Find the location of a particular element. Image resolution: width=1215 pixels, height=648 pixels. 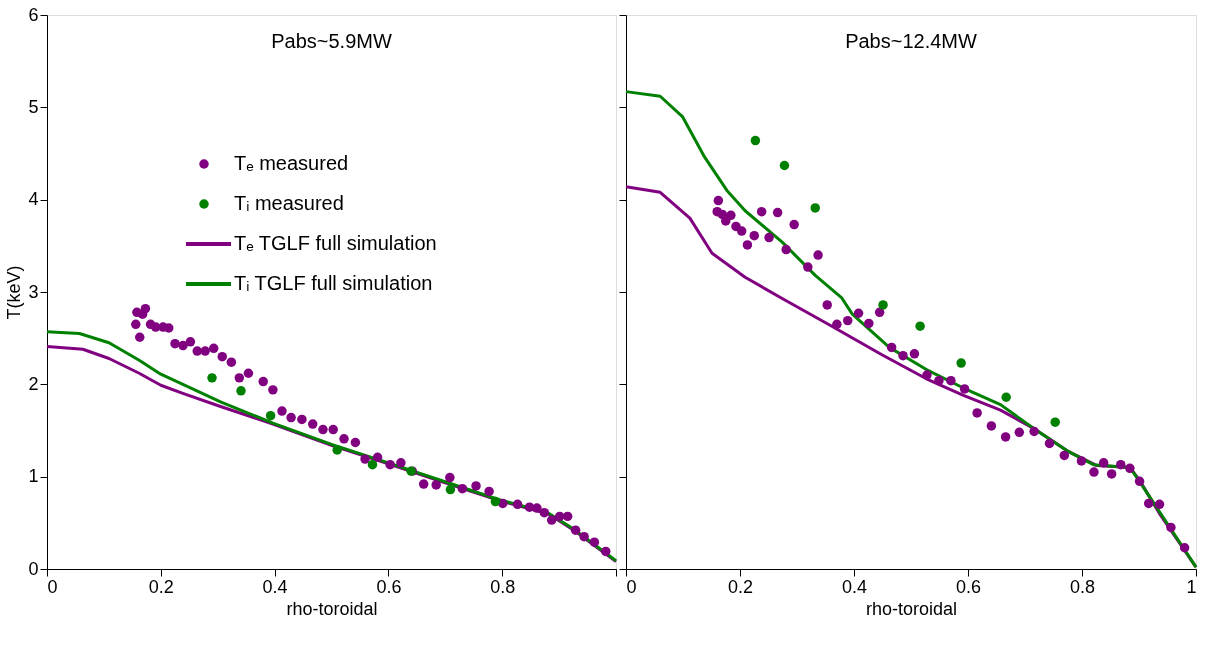

x-tick-label: 0.2 is located at coordinates (161, 586).